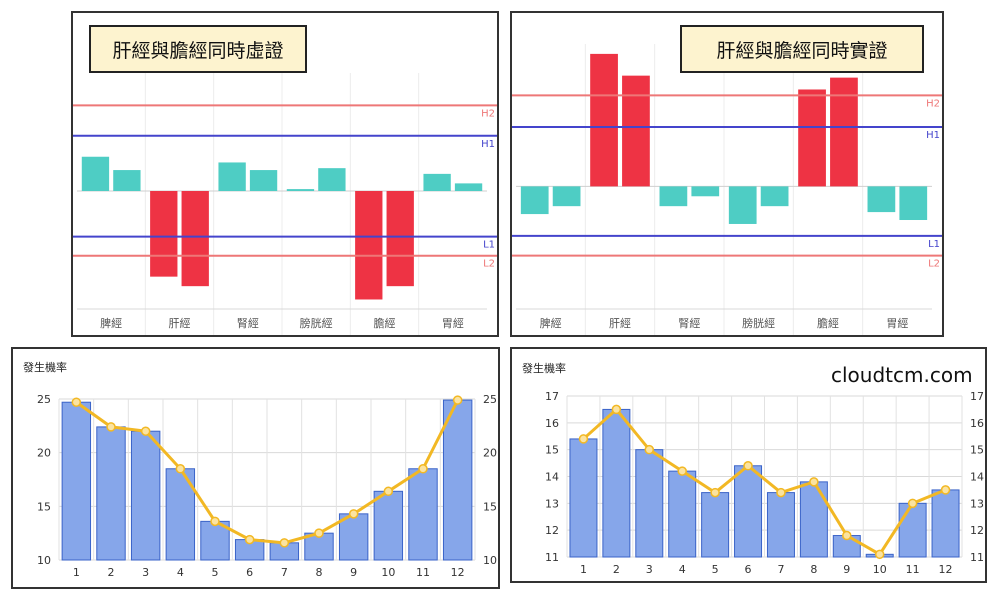  I want to click on y-tick-label-right: 13, so click(977, 503).